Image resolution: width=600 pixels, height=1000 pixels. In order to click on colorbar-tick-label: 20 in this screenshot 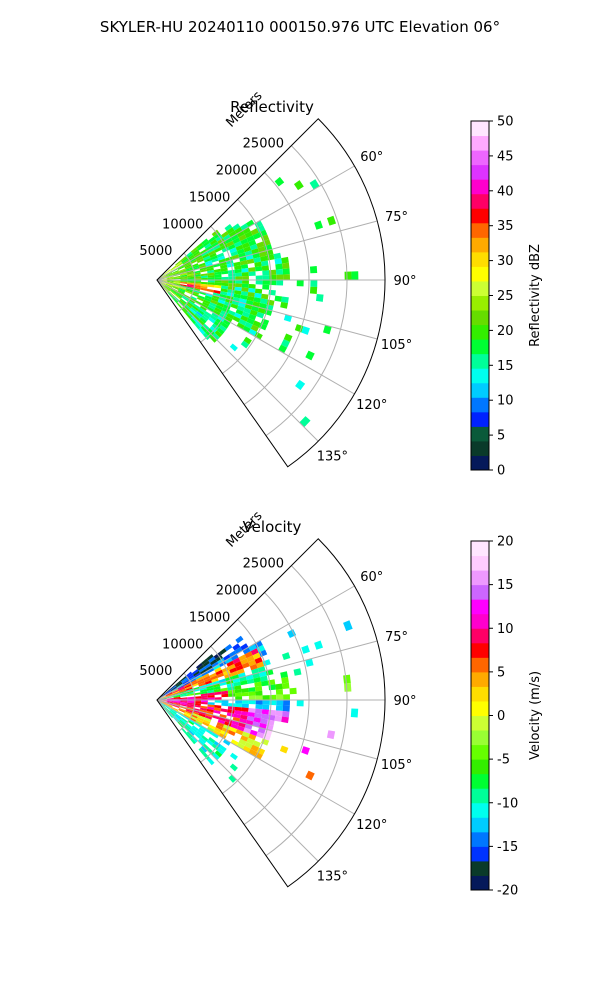, I will do `click(505, 542)`.